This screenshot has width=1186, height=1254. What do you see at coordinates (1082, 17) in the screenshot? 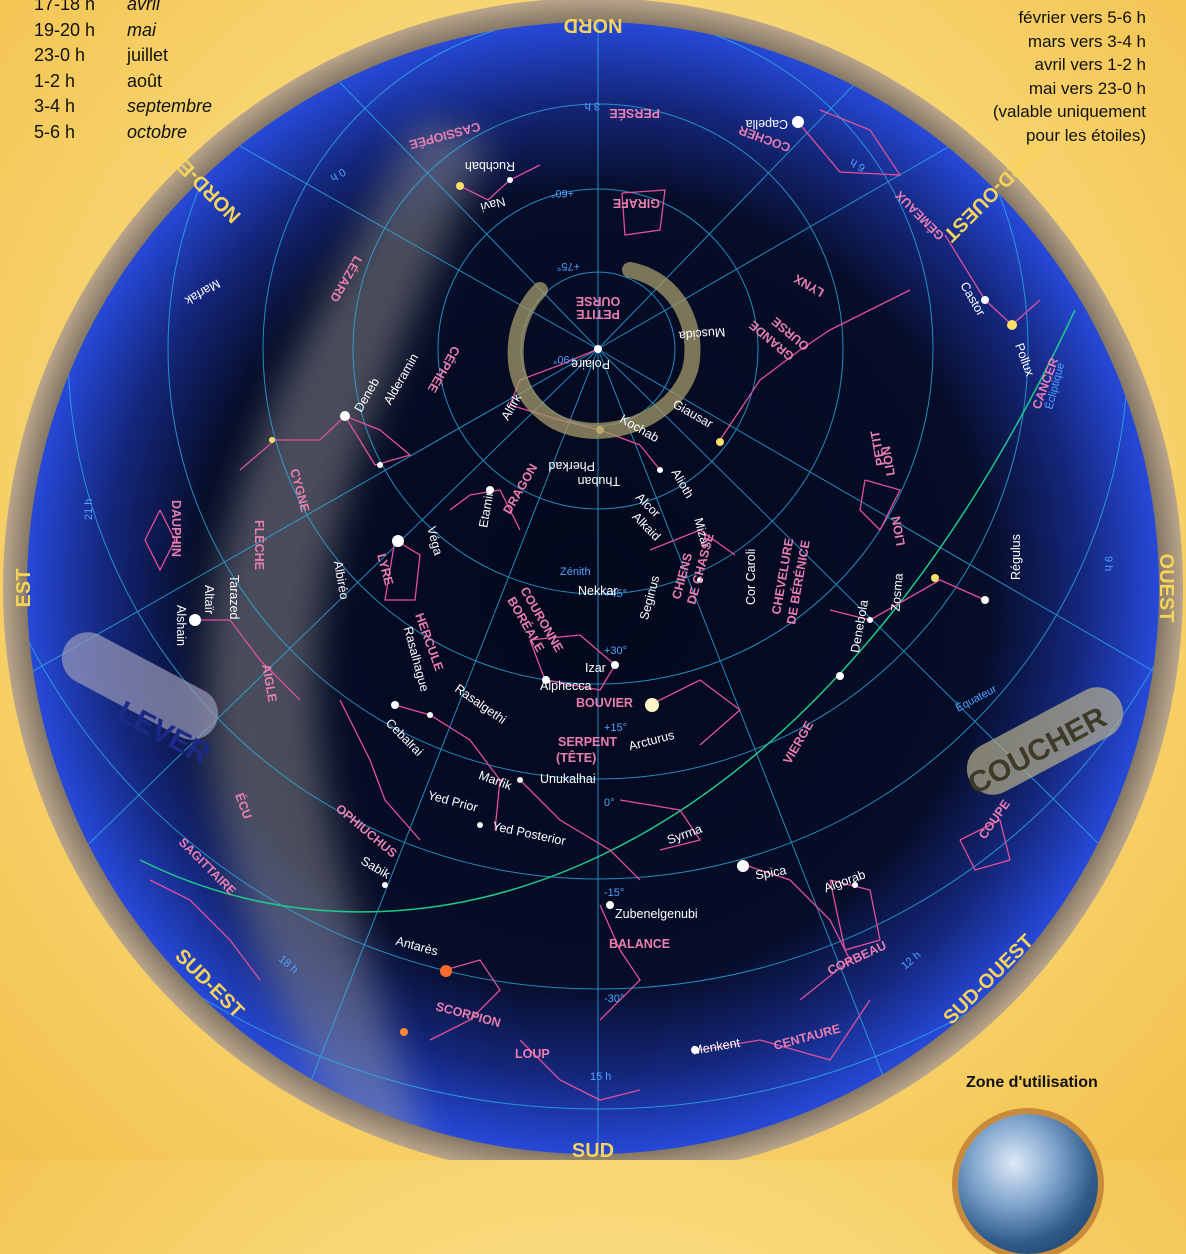
I see `other-months-line: février vers 5-6 h` at bounding box center [1082, 17].